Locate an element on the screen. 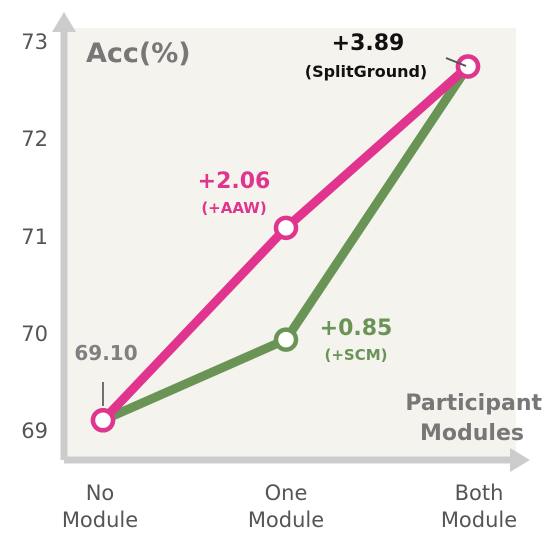 Image resolution: width=550 pixels, height=541 pixels. both-name-label: (SplitGround) is located at coordinates (366, 71).